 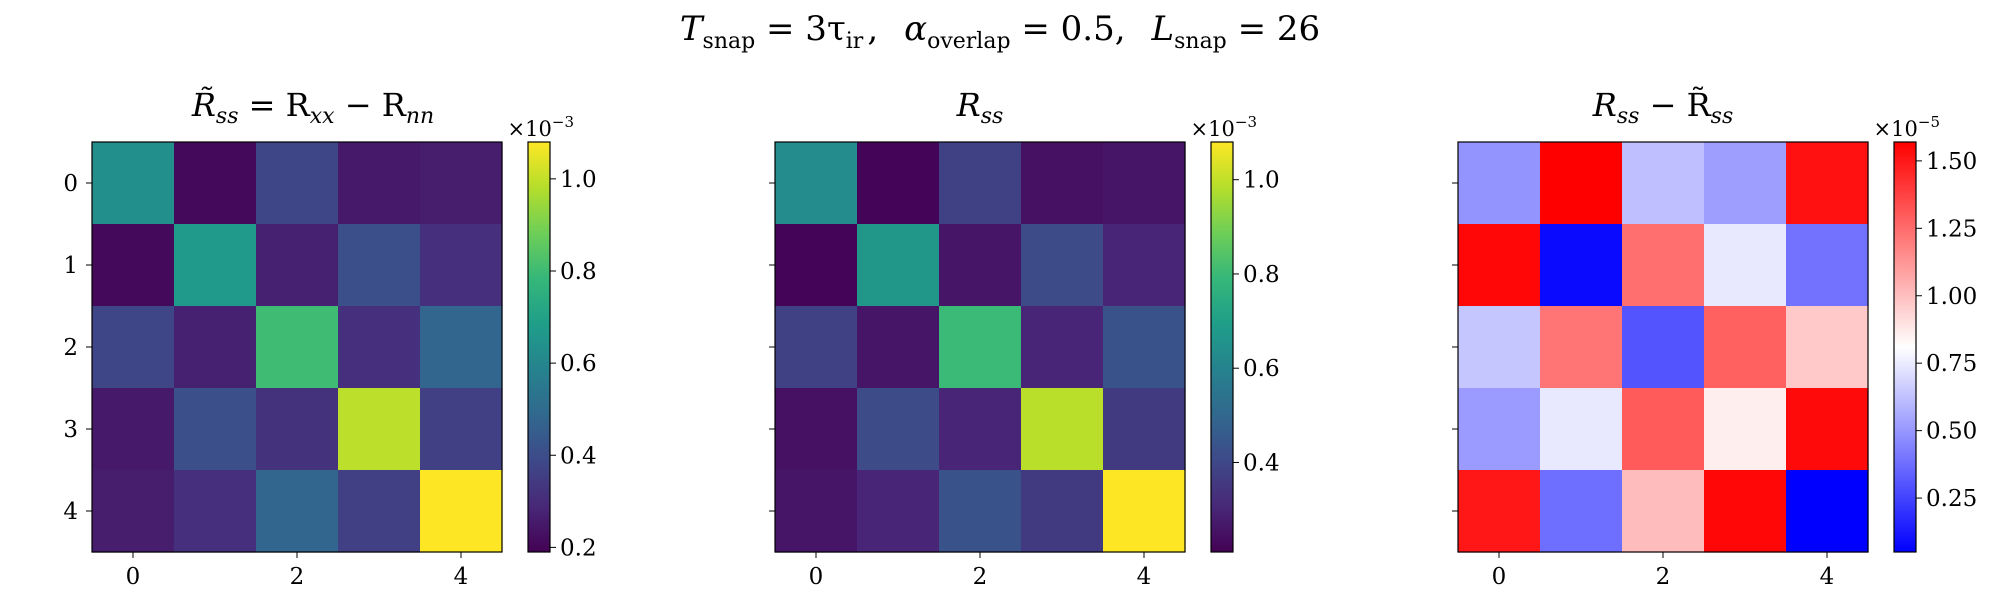 I want to click on y-tick-label: 2, so click(x=70, y=348).